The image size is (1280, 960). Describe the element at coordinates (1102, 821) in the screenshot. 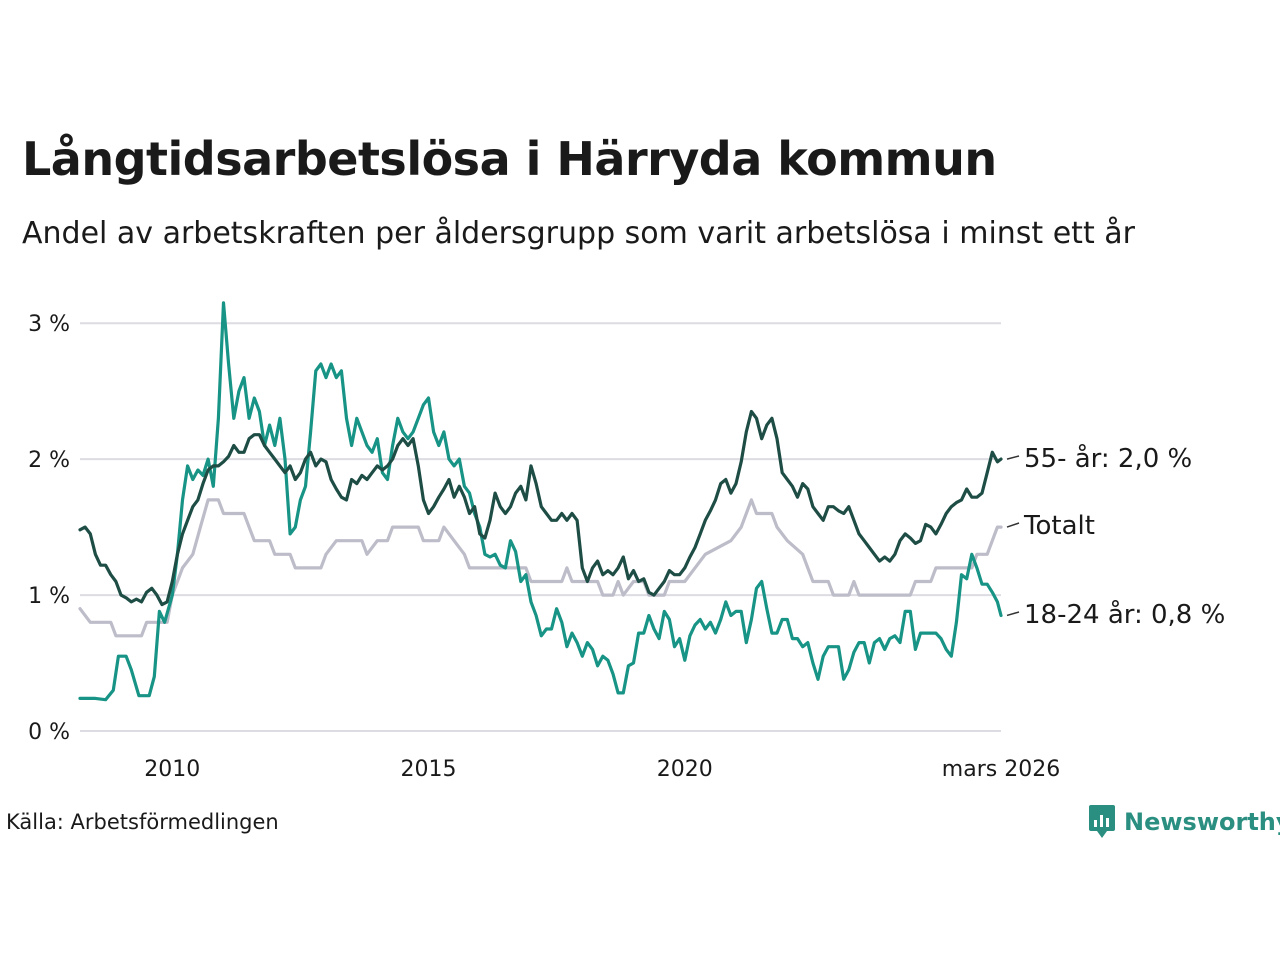

I see `newsworthy-logo-icon` at that location.